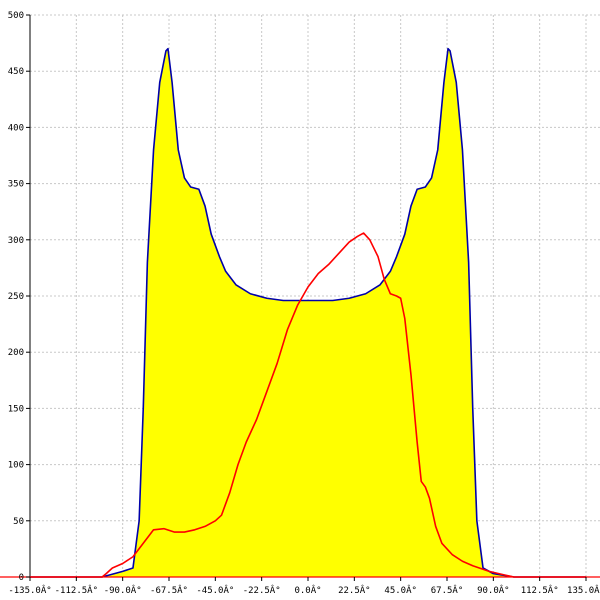  Describe the element at coordinates (16, 72) in the screenshot. I see `y-tick-label: 450` at that location.